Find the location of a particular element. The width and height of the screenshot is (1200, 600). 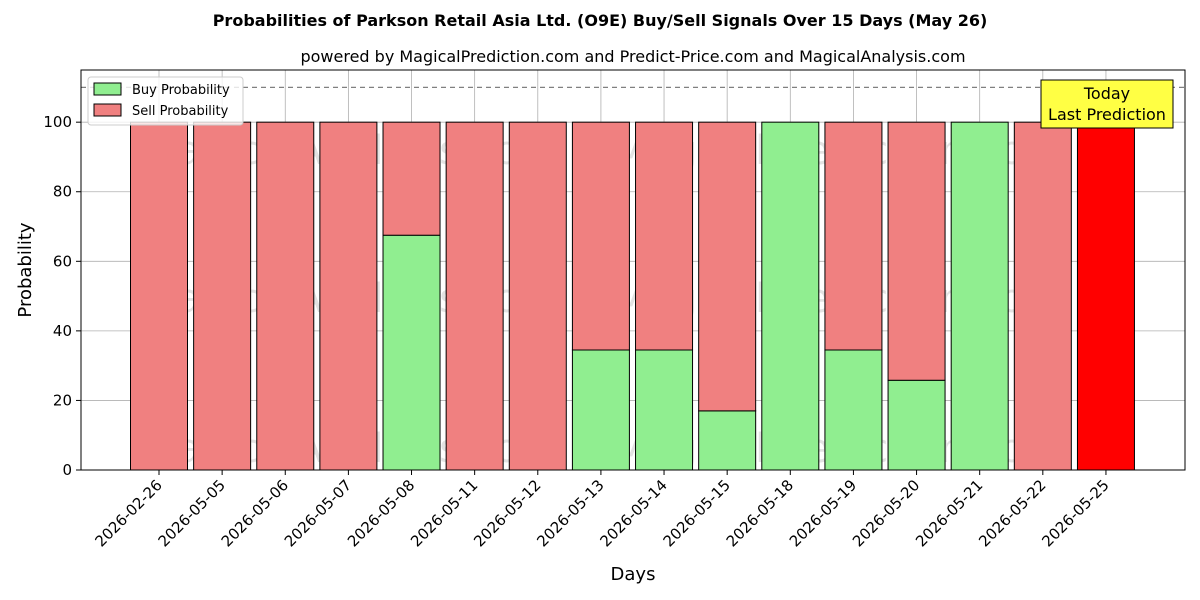

legend-box is located at coordinates (165, 101).